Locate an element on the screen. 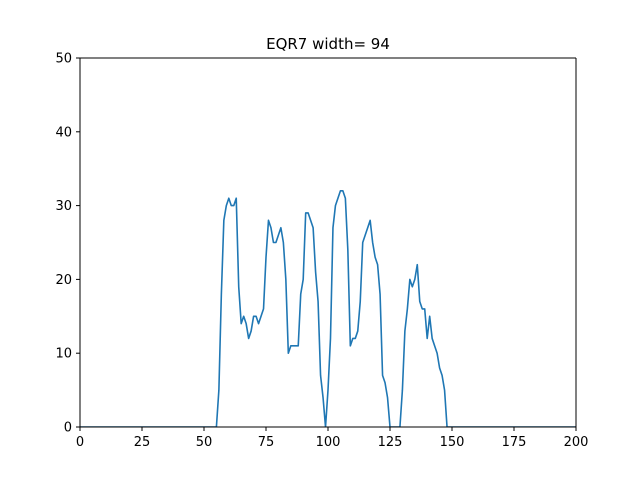 This screenshot has width=640, height=480. y-tick-label: 40 is located at coordinates (63, 132).